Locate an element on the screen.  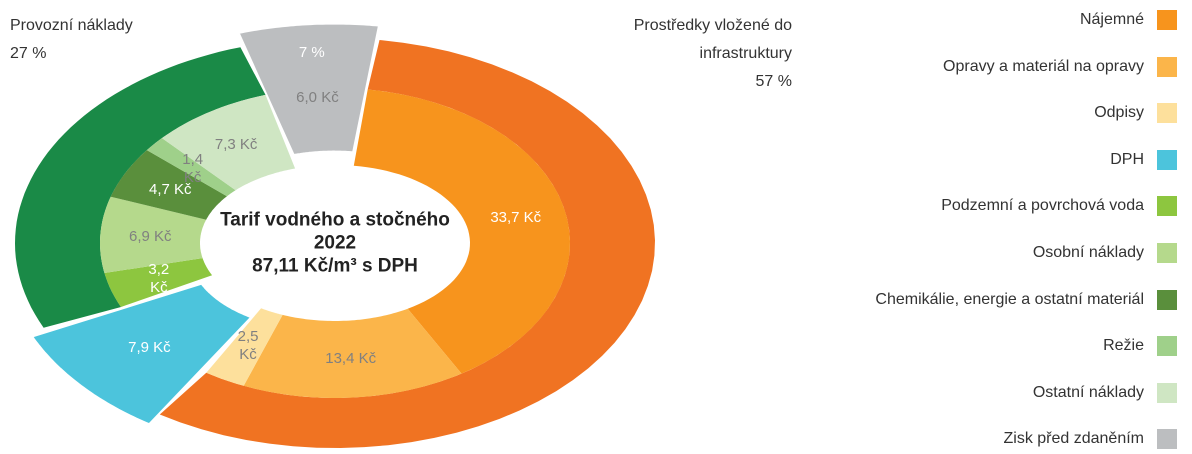
segment-label: 6,9 Kč is located at coordinates (150, 236).